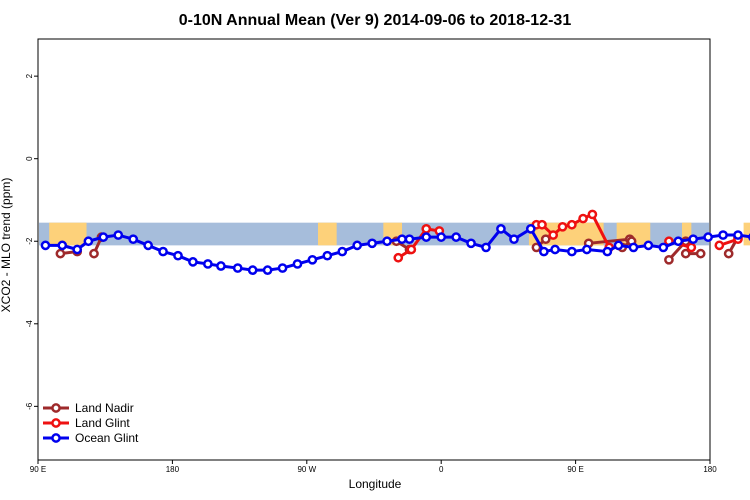  Describe the element at coordinates (395, 242) in the screenshot. I see `series-layer` at that location.